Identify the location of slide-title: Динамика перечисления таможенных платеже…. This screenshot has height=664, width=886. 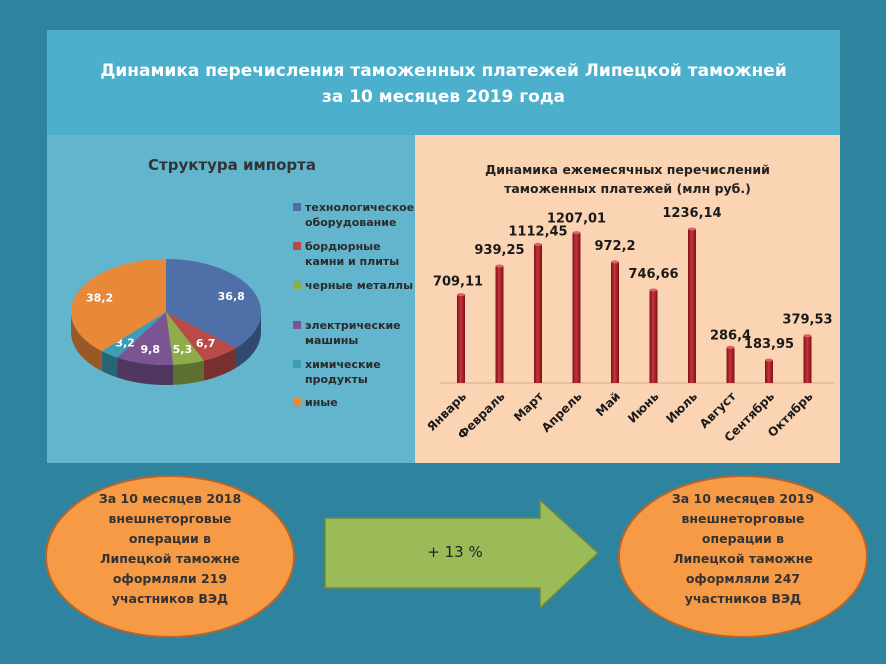
(443, 84).